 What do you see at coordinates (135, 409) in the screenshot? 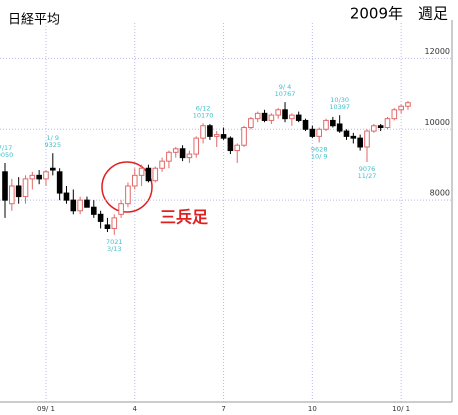
I see `x-tick-label: 4` at bounding box center [135, 409].